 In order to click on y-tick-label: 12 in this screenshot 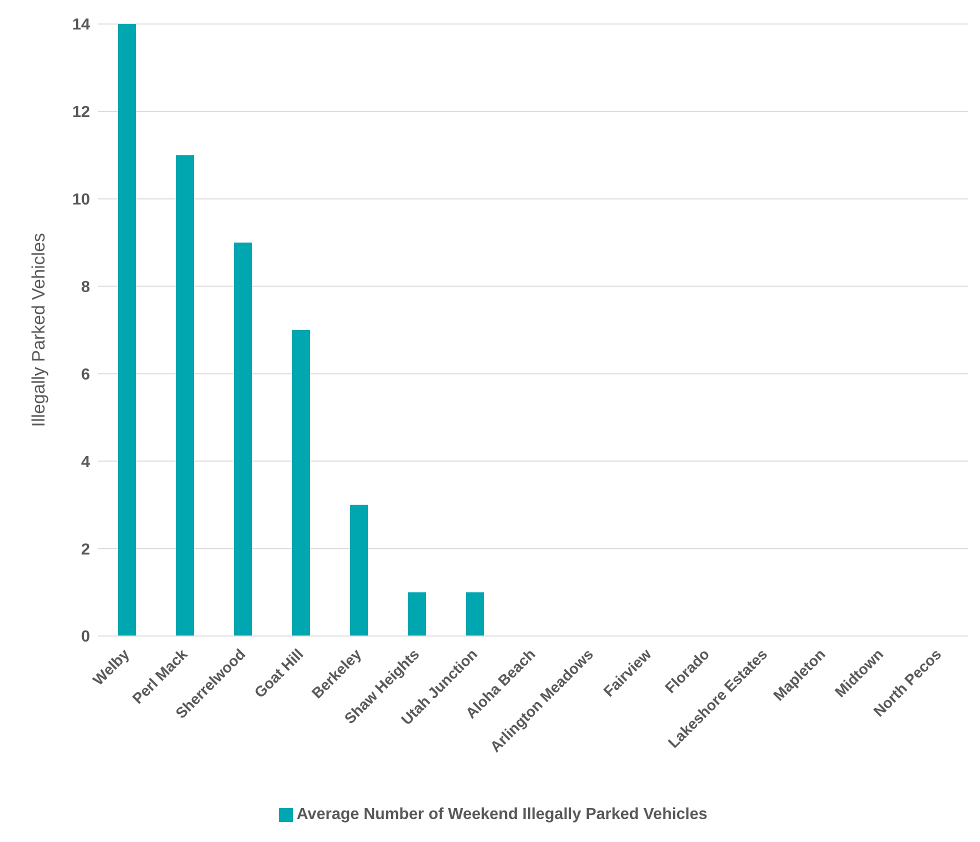, I will do `click(81, 113)`.